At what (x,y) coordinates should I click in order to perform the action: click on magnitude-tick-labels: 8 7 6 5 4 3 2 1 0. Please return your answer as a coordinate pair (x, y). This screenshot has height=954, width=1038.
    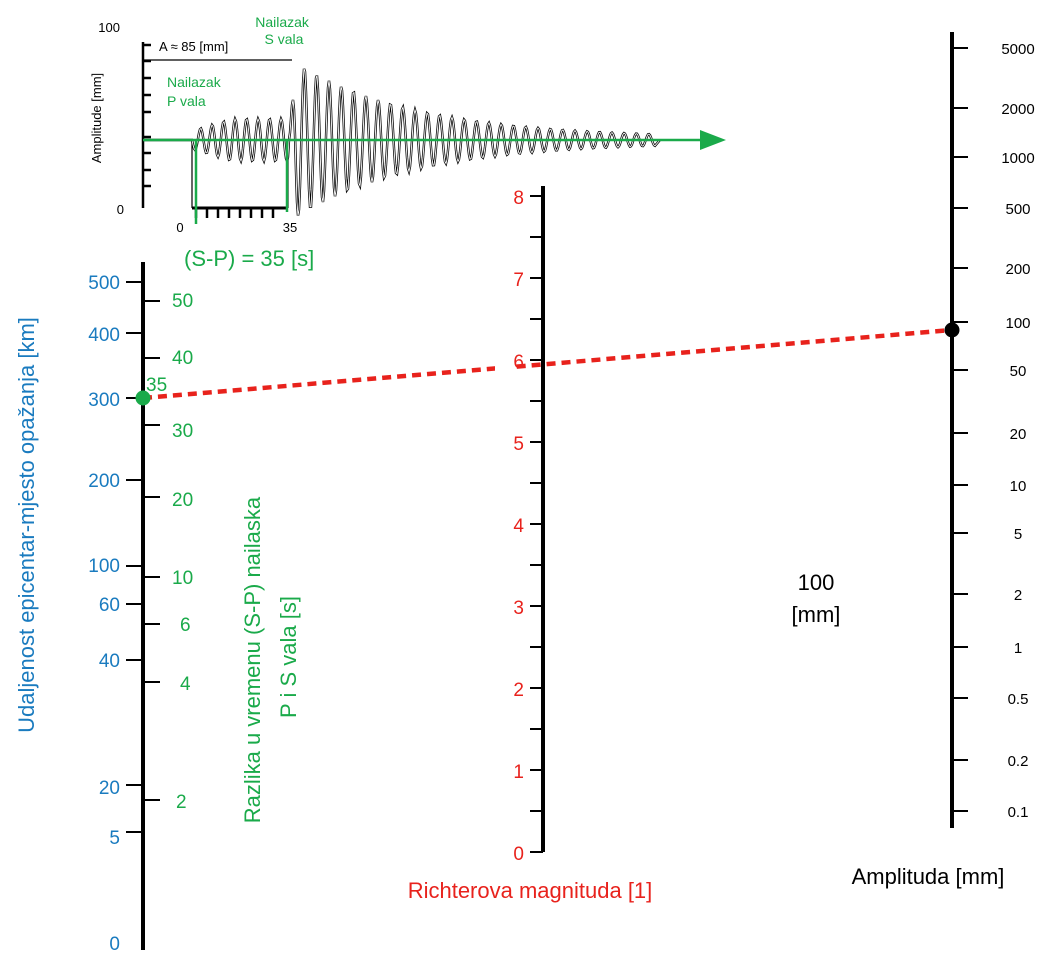
    Looking at the image, I should click on (518, 526).